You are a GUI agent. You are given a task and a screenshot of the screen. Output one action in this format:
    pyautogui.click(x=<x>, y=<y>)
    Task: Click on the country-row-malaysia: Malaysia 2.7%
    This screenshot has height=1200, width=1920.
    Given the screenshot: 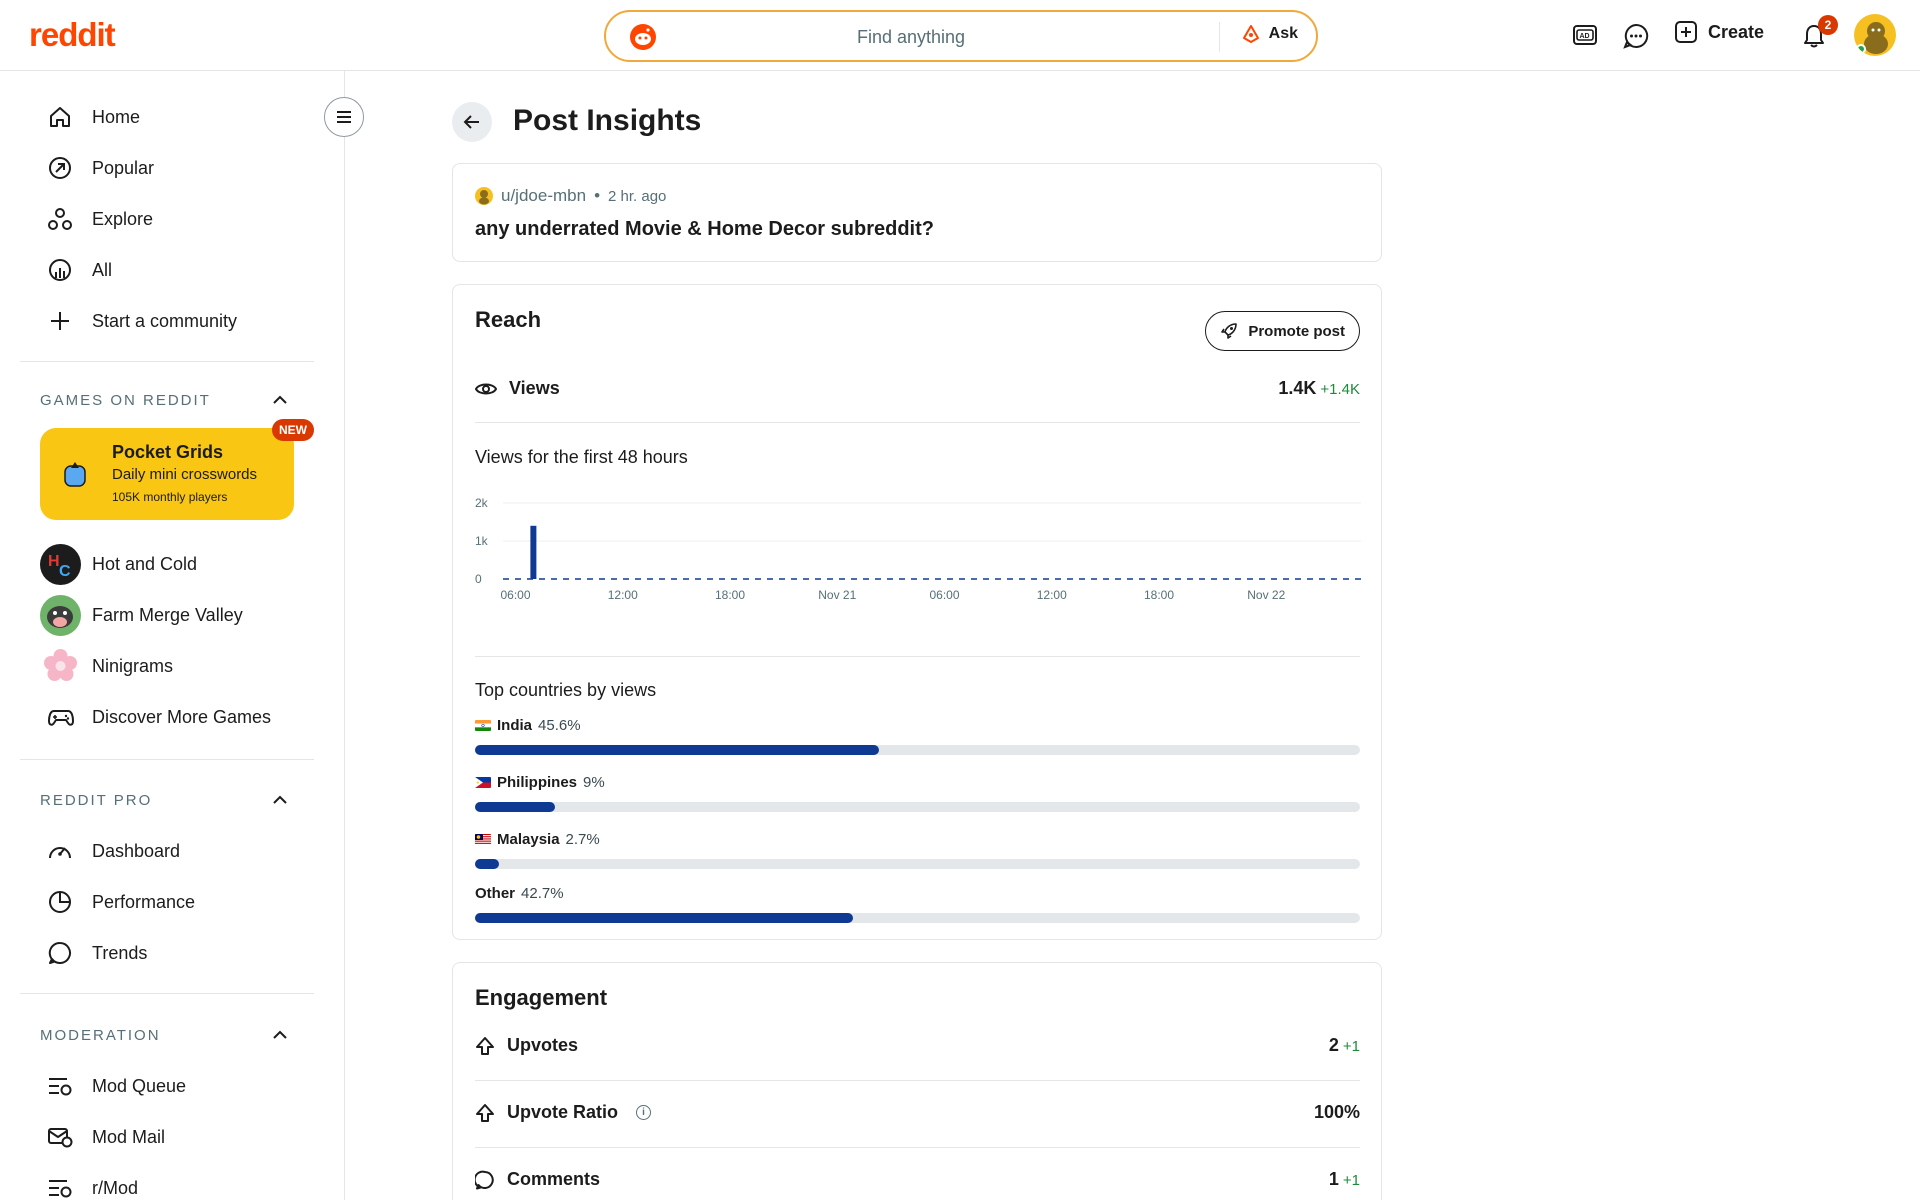 What is the action you would take?
    pyautogui.click(x=917, y=850)
    